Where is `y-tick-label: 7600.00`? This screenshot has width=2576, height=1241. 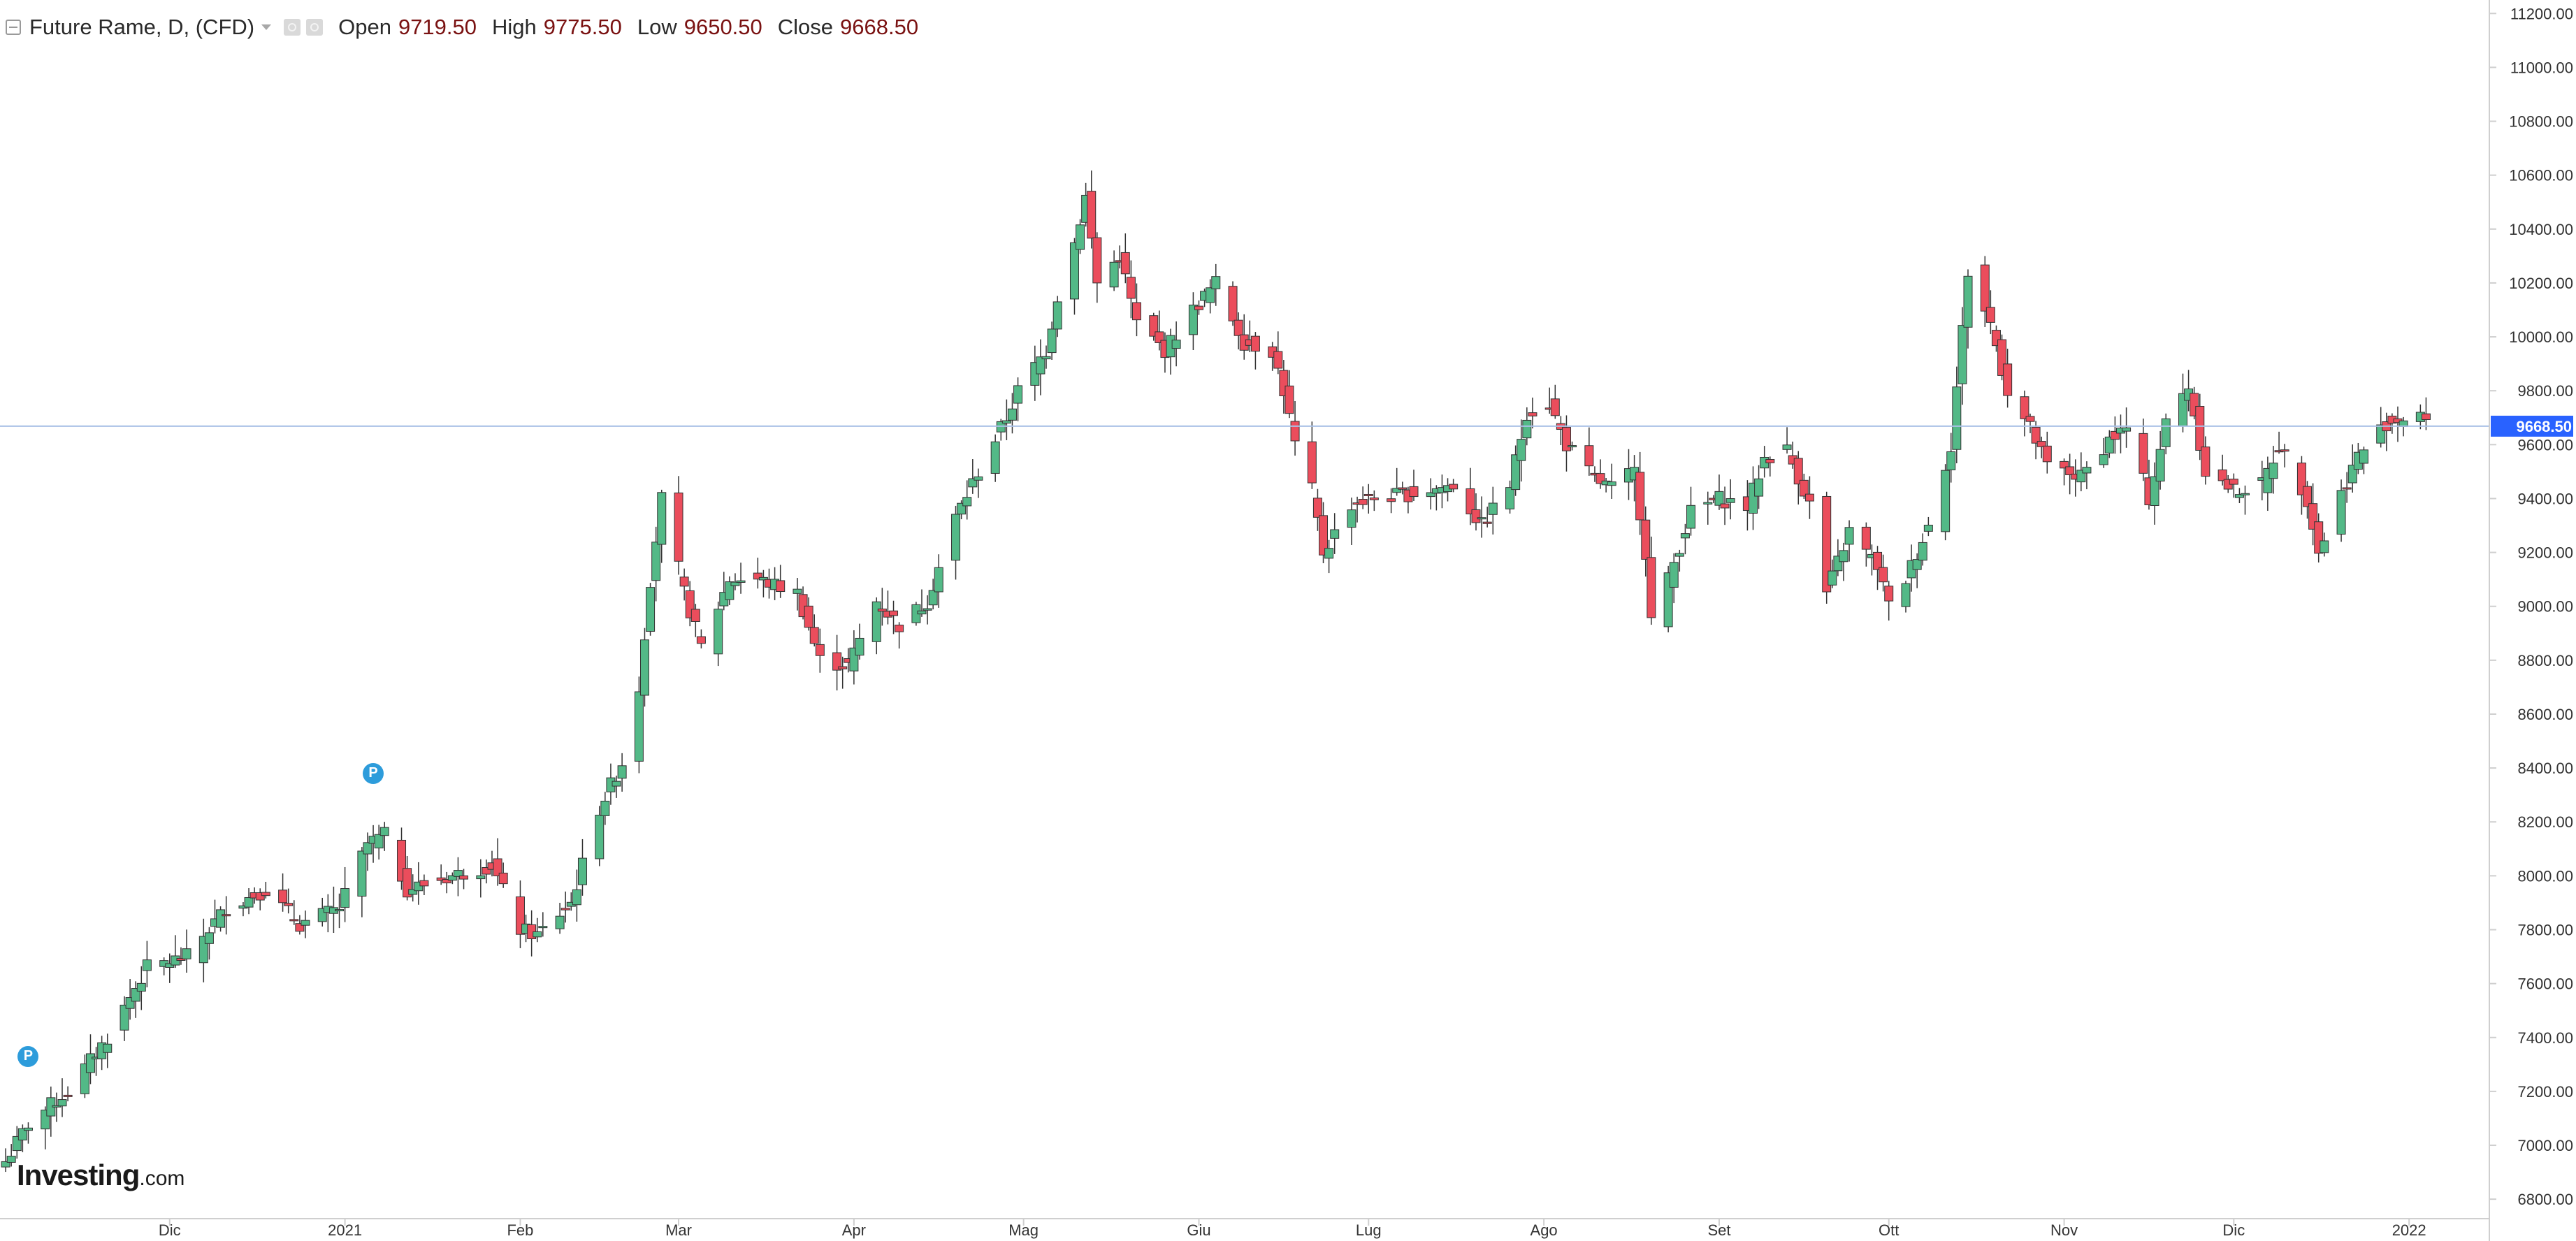
y-tick-label: 7600.00 is located at coordinates (2545, 984).